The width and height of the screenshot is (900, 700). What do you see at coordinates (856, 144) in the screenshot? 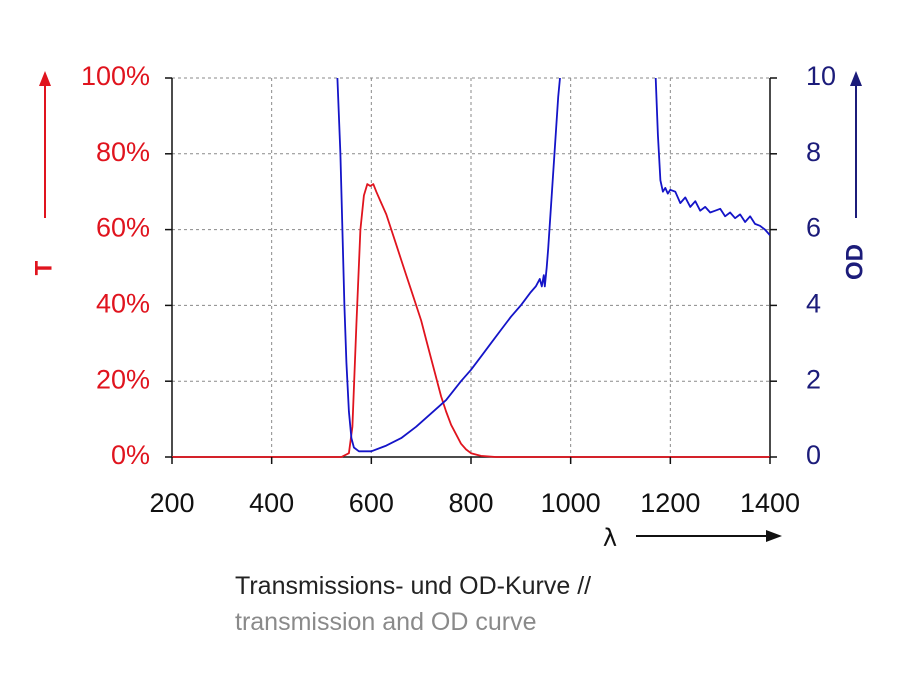
I see `right-axis-arrow` at bounding box center [856, 144].